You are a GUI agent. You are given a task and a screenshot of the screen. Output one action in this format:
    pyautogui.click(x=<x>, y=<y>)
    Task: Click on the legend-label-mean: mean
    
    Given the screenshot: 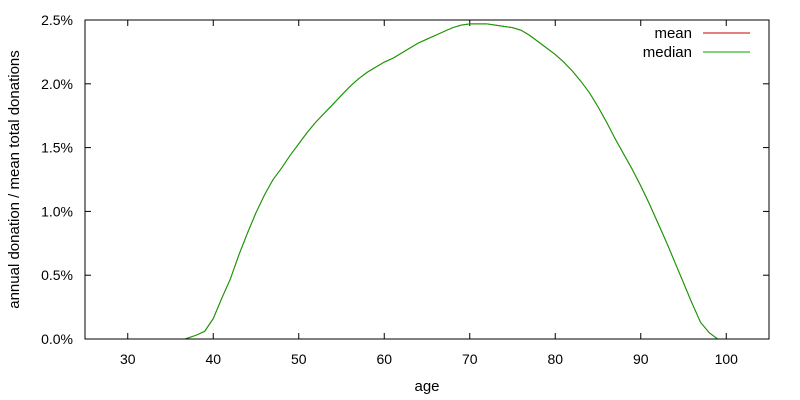 What is the action you would take?
    pyautogui.click(x=673, y=33)
    